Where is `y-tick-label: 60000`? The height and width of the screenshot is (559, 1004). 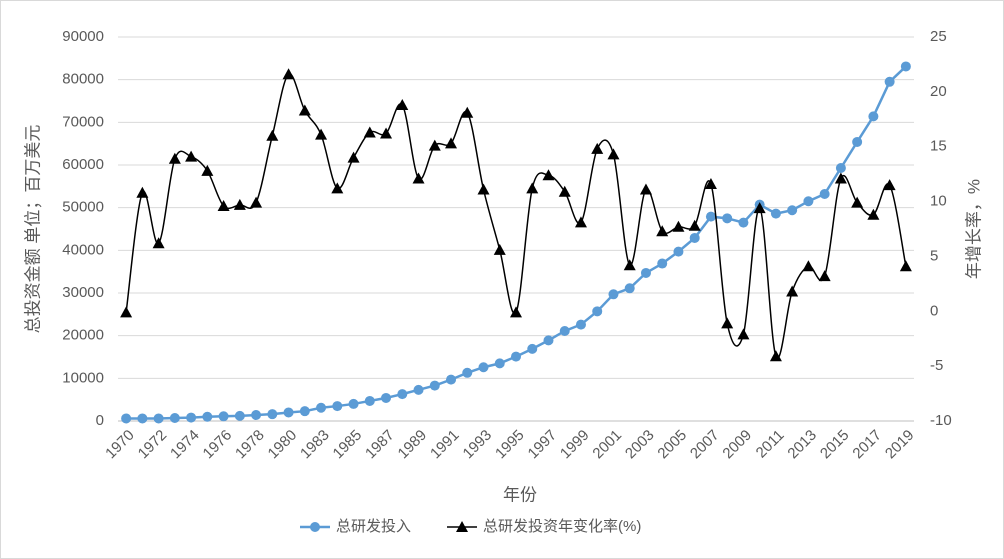
y-tick-label: 60000 is located at coordinates (83, 164).